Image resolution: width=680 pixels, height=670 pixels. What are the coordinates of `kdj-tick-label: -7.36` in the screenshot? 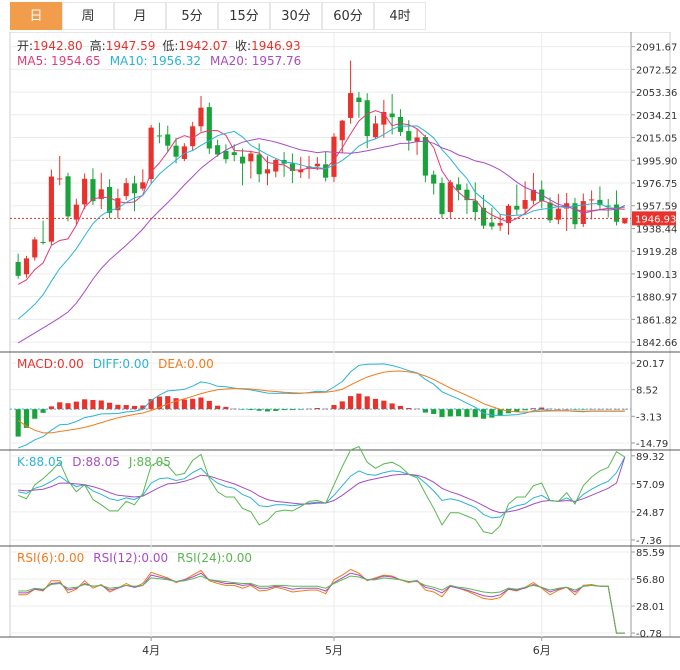 It's located at (649, 541).